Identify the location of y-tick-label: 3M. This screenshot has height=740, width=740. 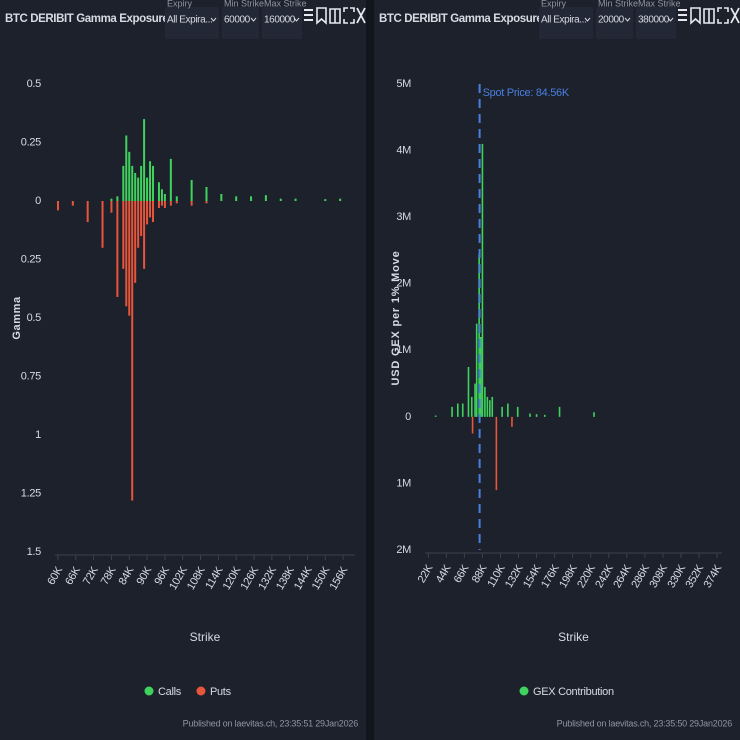
(403, 217).